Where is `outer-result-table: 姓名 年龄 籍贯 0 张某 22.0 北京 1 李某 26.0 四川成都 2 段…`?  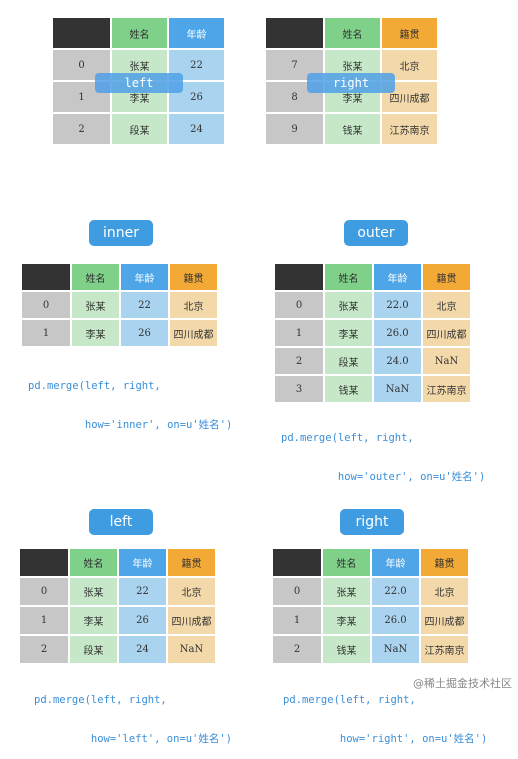 outer-result-table: 姓名 年龄 籍贯 0 张某 22.0 北京 1 李某 26.0 四川成都 2 段… is located at coordinates (372, 333).